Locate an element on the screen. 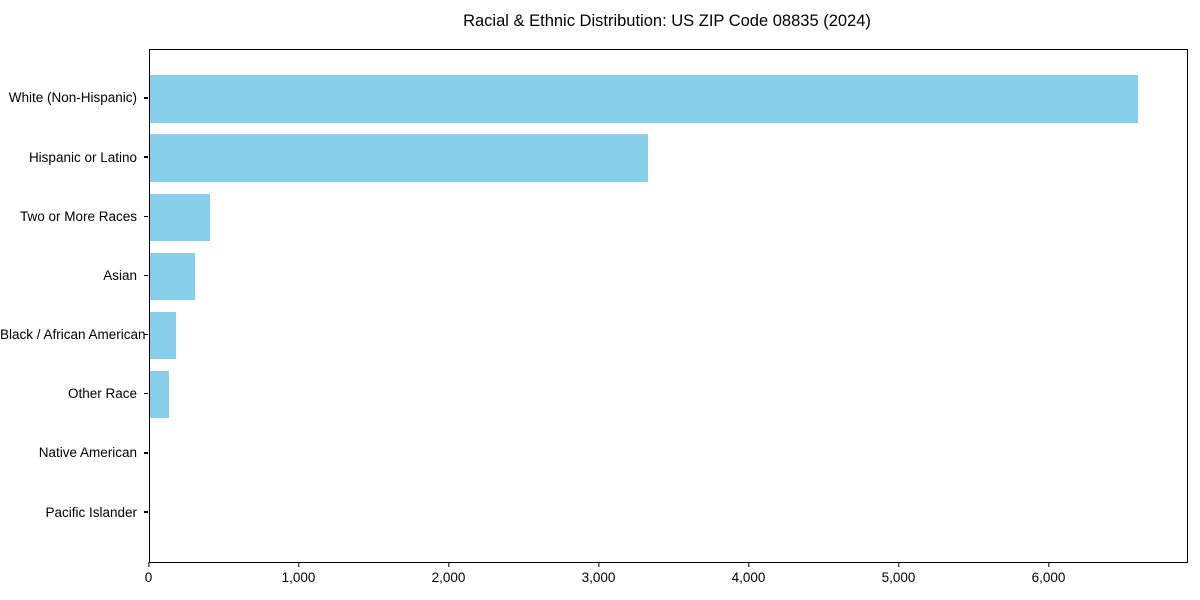  x-tick-label: 3,000 is located at coordinates (598, 577).